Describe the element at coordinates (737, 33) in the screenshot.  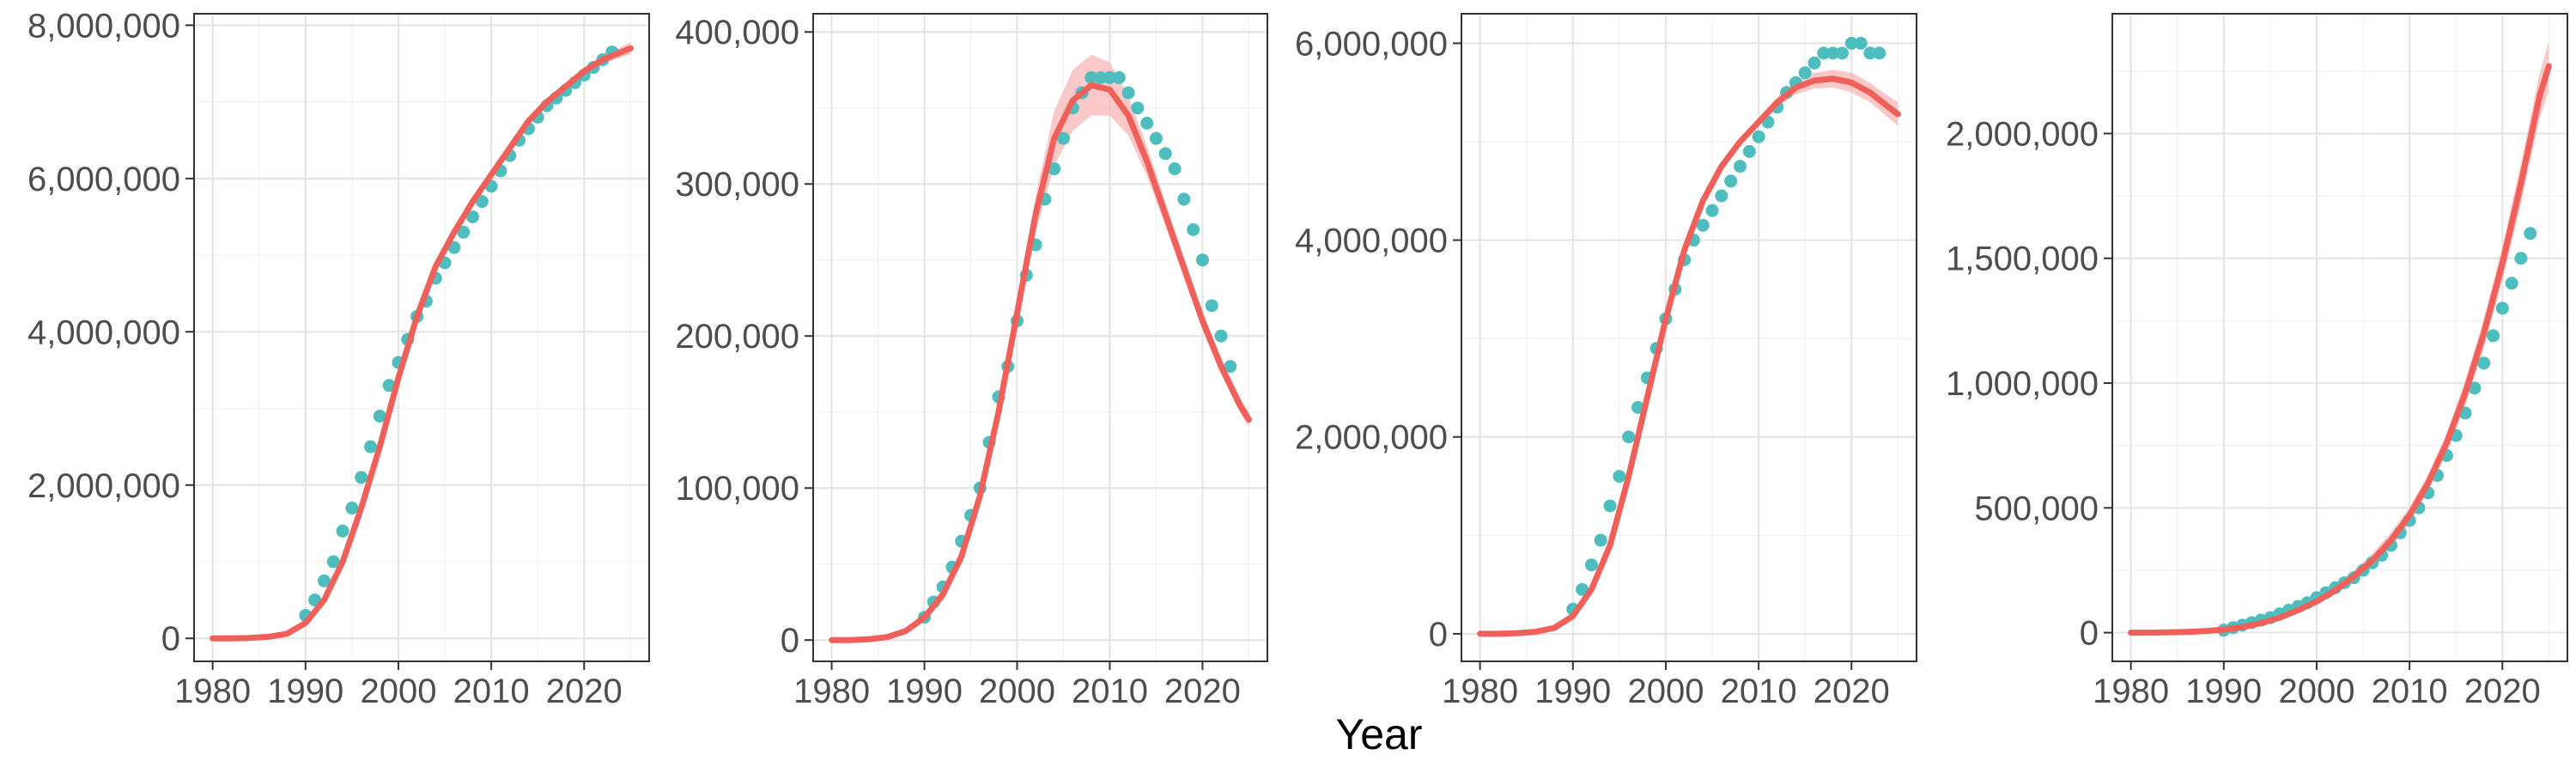
I see `y-tick-label: 400,000` at that location.